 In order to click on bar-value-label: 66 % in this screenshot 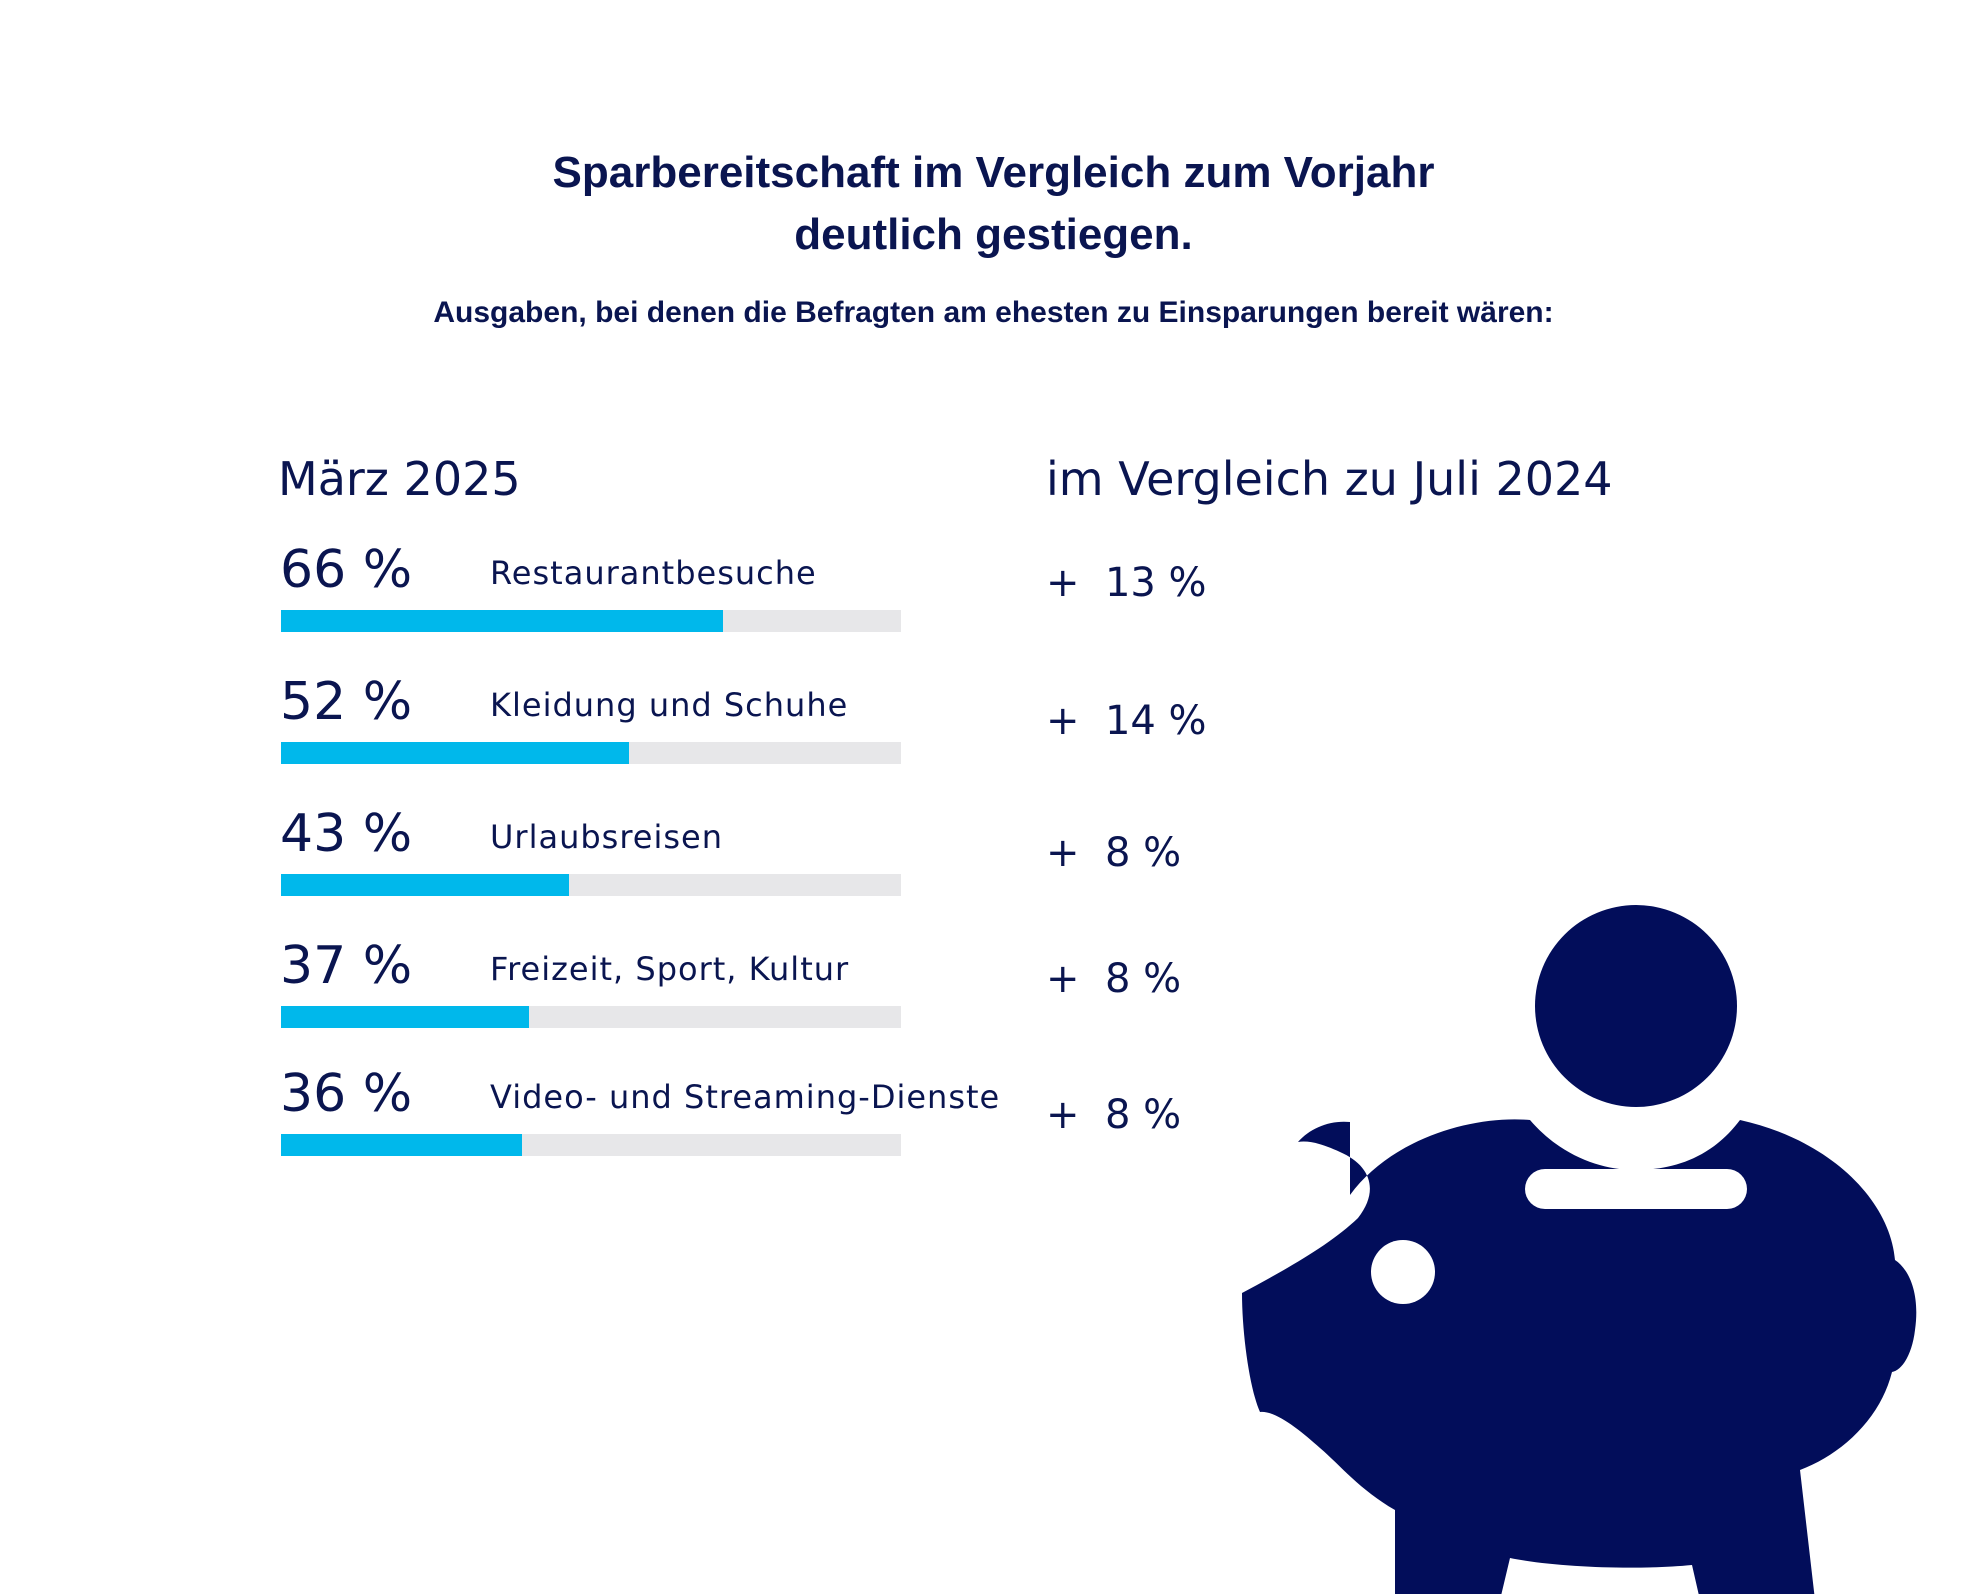, I will do `click(346, 570)`.